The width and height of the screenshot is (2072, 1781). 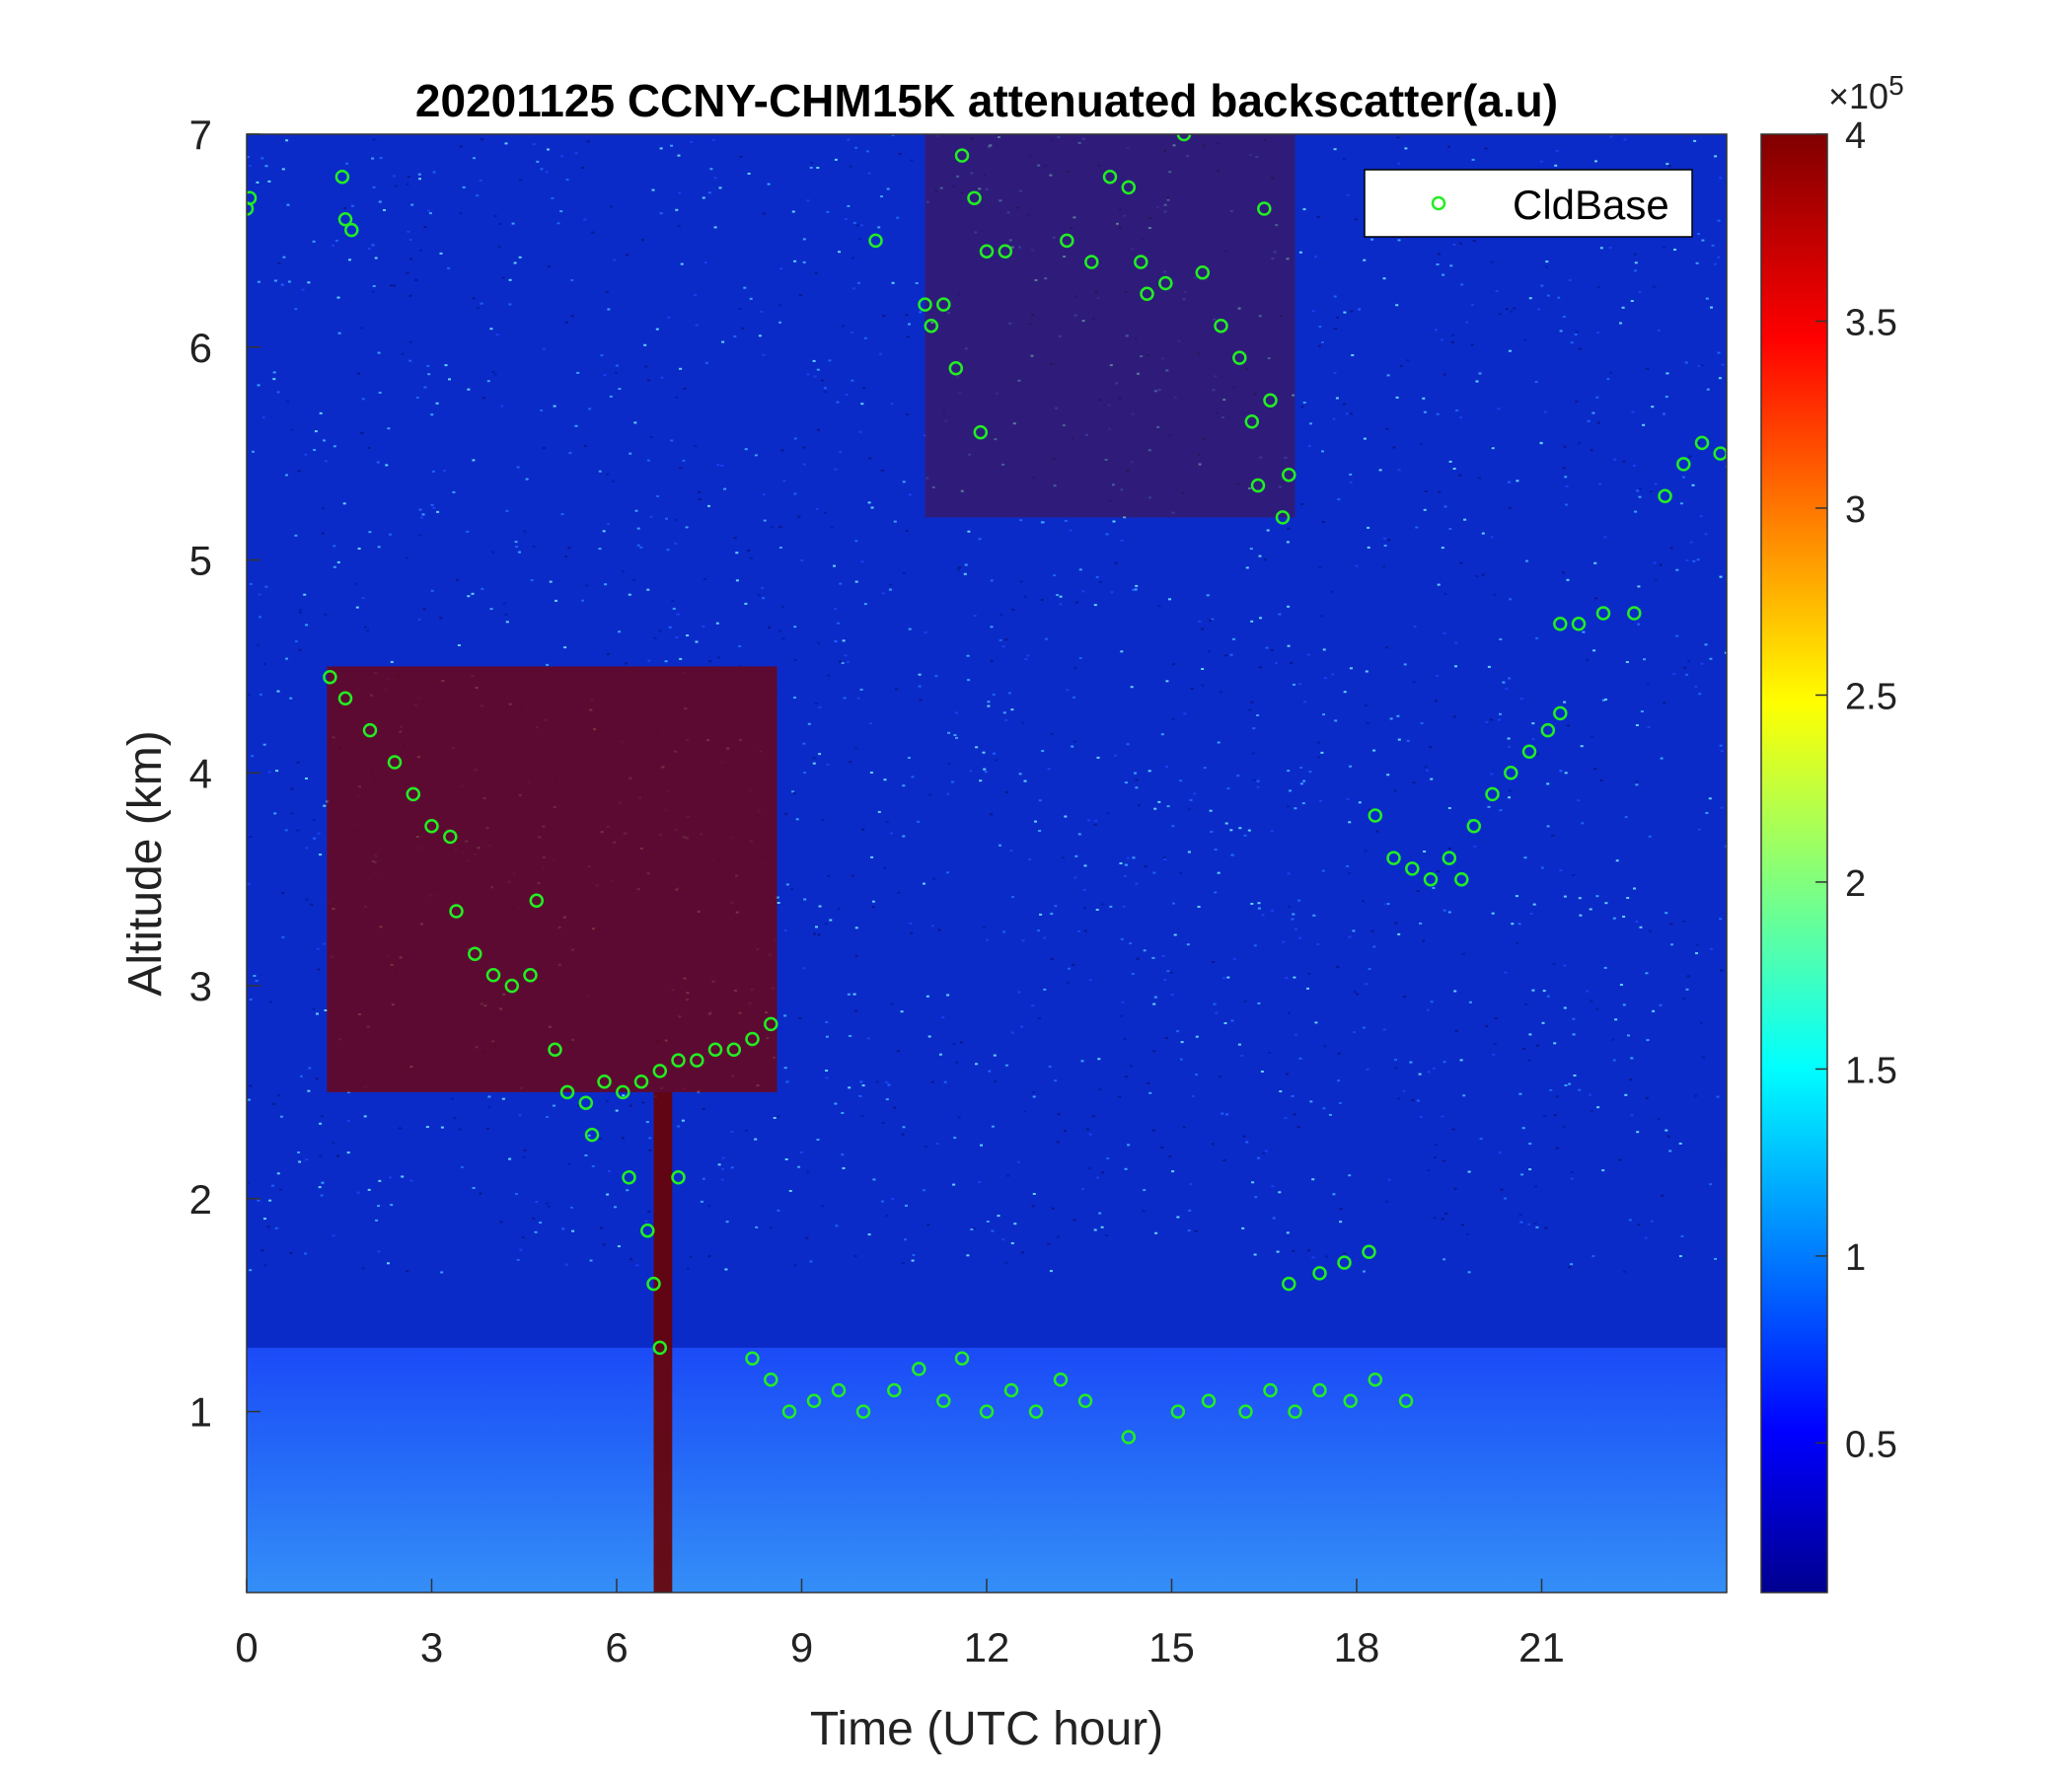 I want to click on legend: CldBase, so click(x=1529, y=204).